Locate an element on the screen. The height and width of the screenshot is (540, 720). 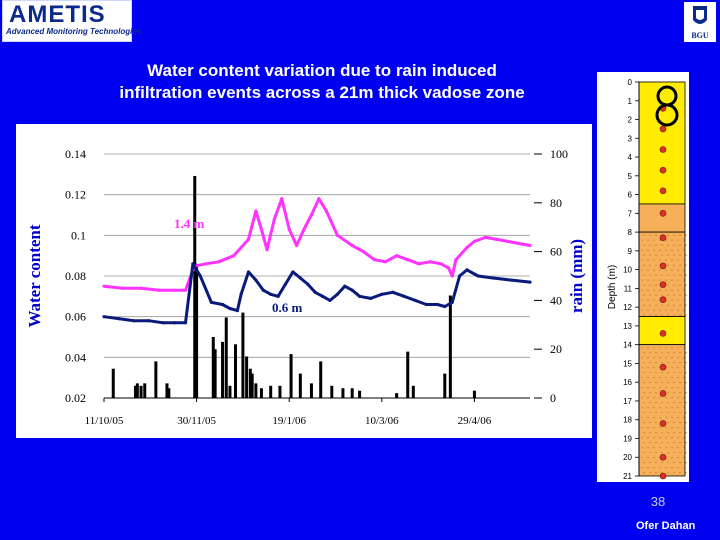
y2-tick-label: 100 is located at coordinates (559, 154).